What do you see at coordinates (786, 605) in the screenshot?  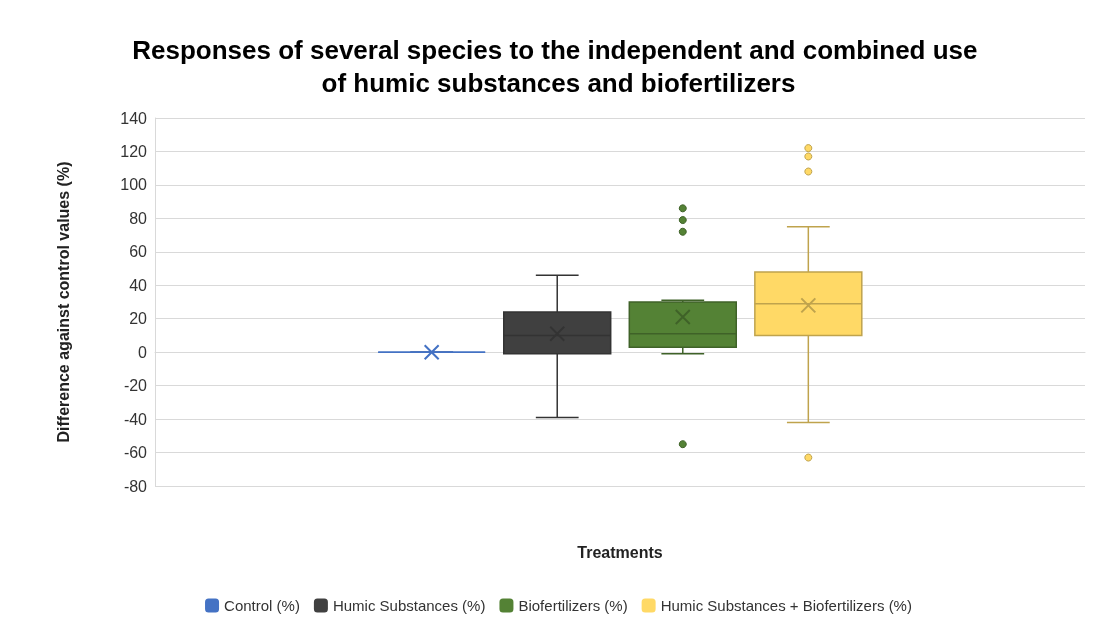 I see `legend-label: Humic Substances + Biofertilizers (%)` at bounding box center [786, 605].